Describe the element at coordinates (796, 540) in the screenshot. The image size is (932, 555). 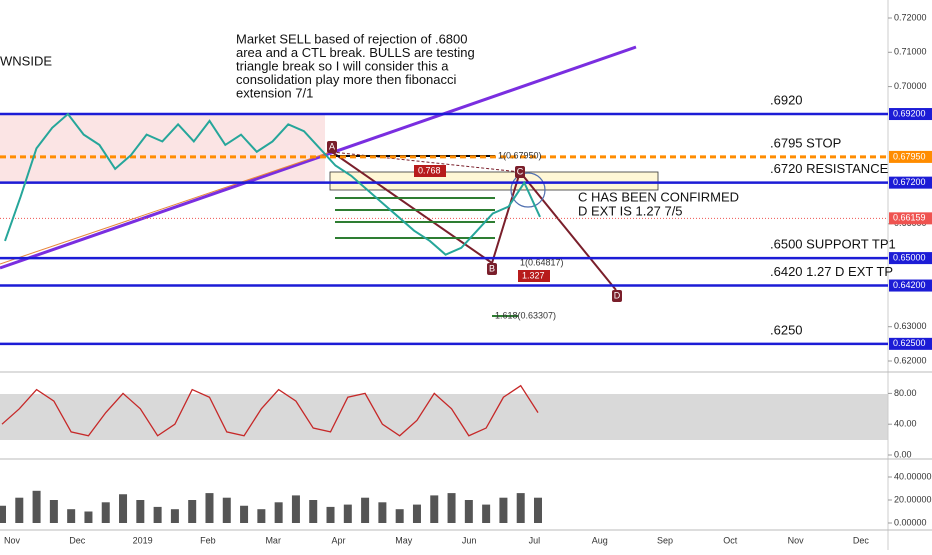
I see `x-tick-label: Nov` at that location.